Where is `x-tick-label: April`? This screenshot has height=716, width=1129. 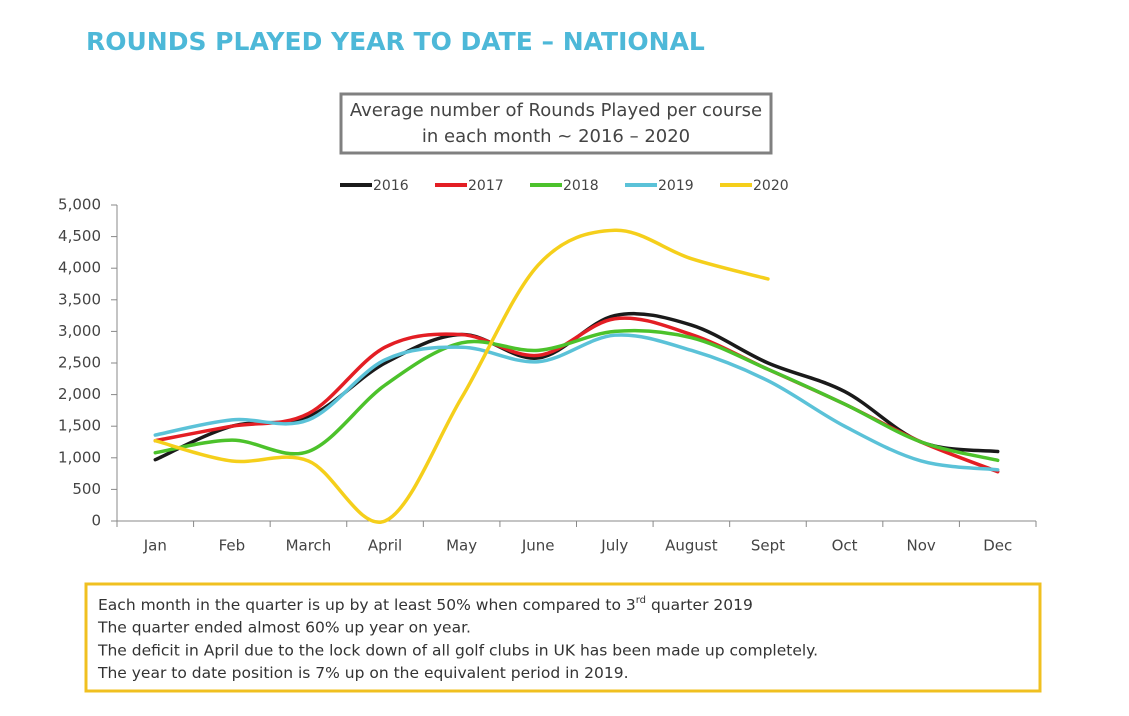 x-tick-label: April is located at coordinates (385, 546).